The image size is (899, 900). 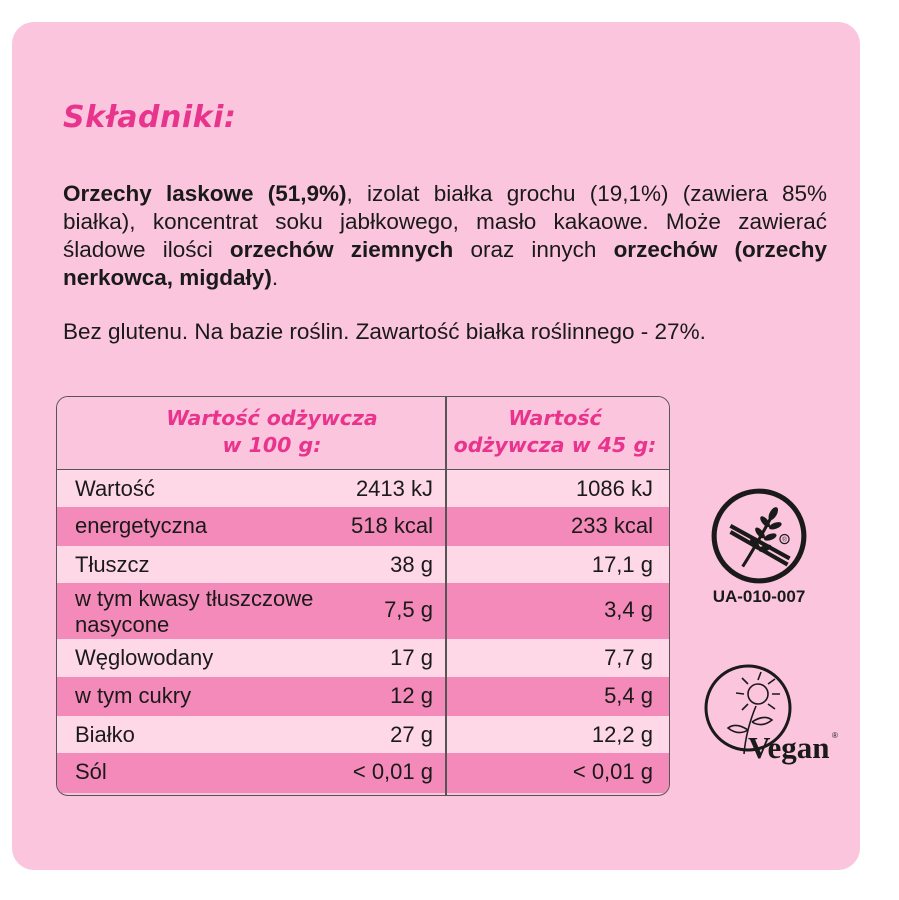 I want to click on vegan-word: Vegan, so click(x=789, y=747).